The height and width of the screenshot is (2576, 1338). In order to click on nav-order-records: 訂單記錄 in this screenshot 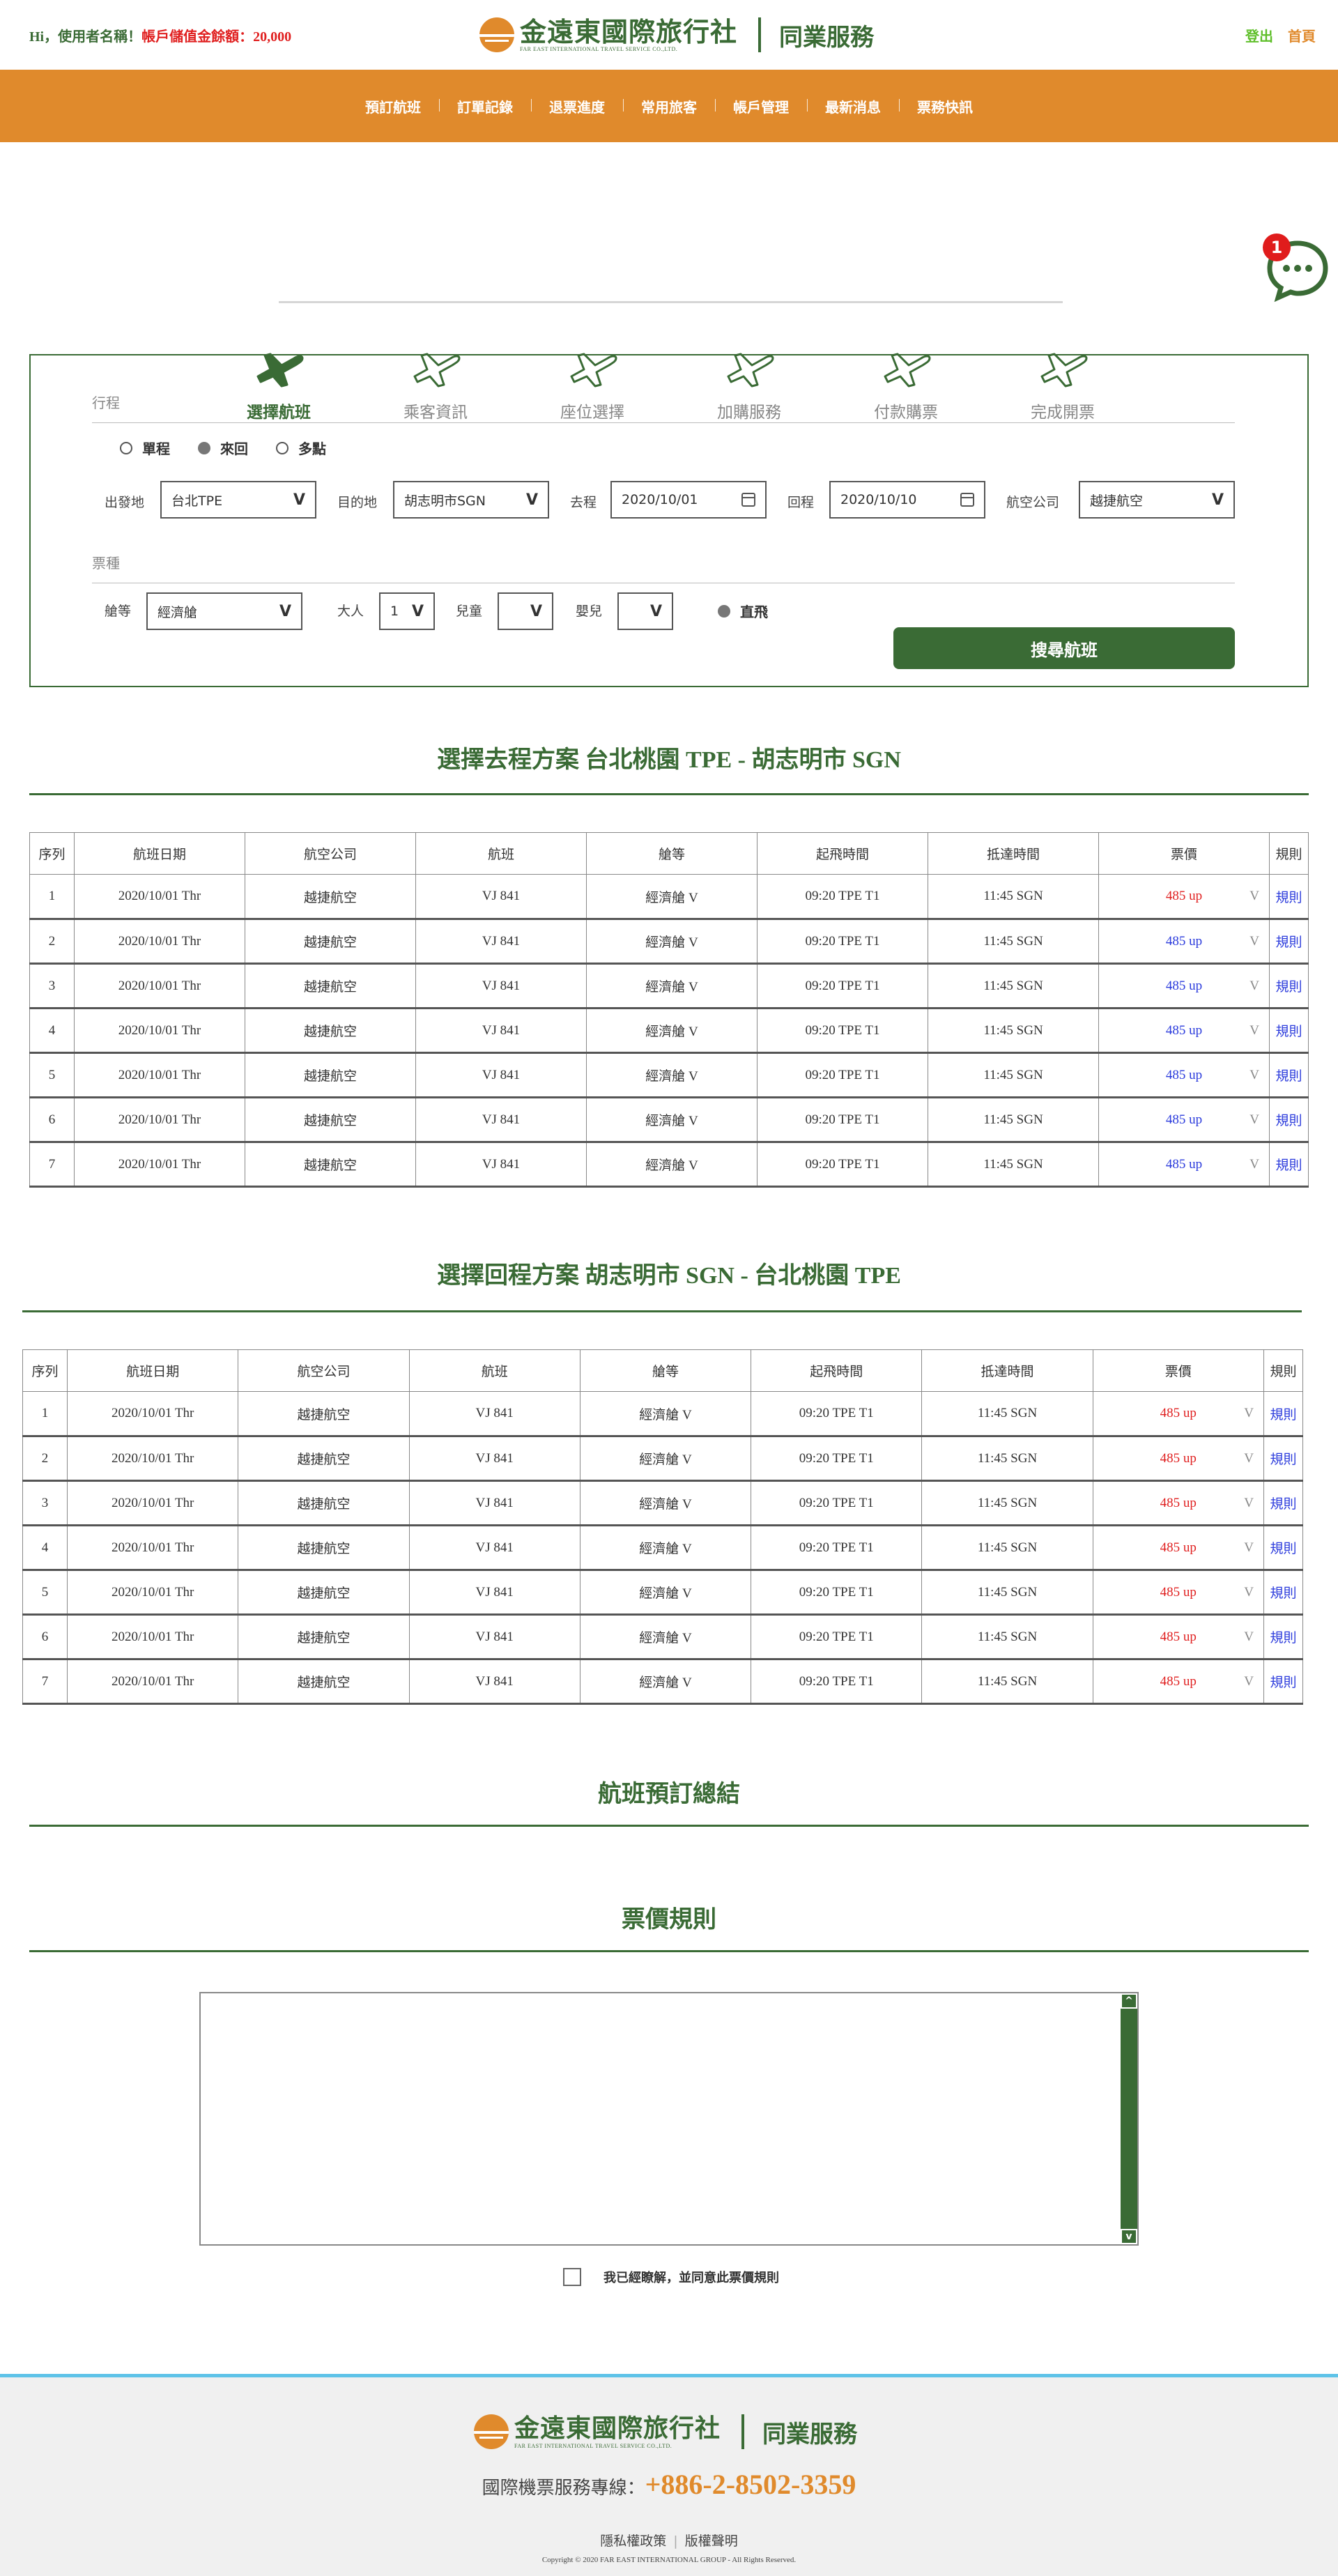, I will do `click(485, 106)`.